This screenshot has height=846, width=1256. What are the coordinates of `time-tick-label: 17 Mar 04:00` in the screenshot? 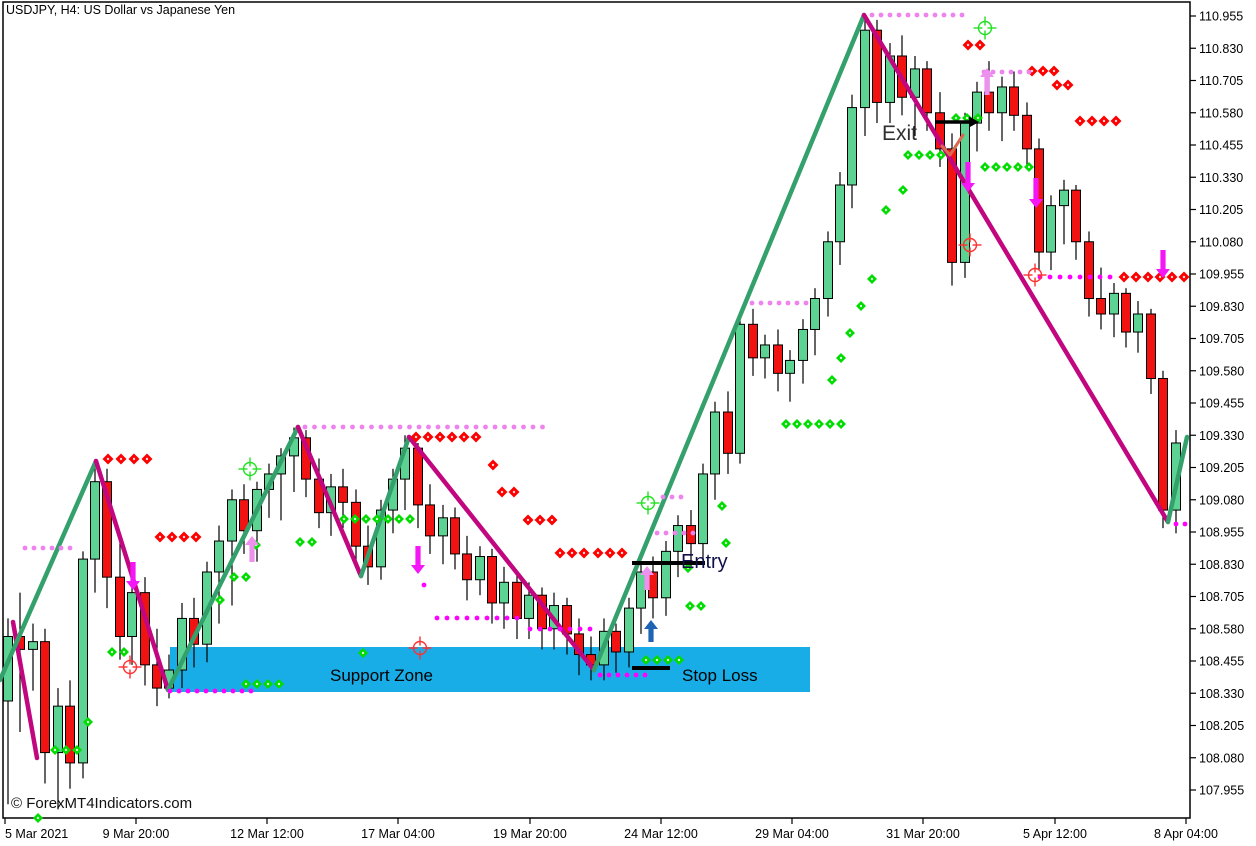 It's located at (398, 834).